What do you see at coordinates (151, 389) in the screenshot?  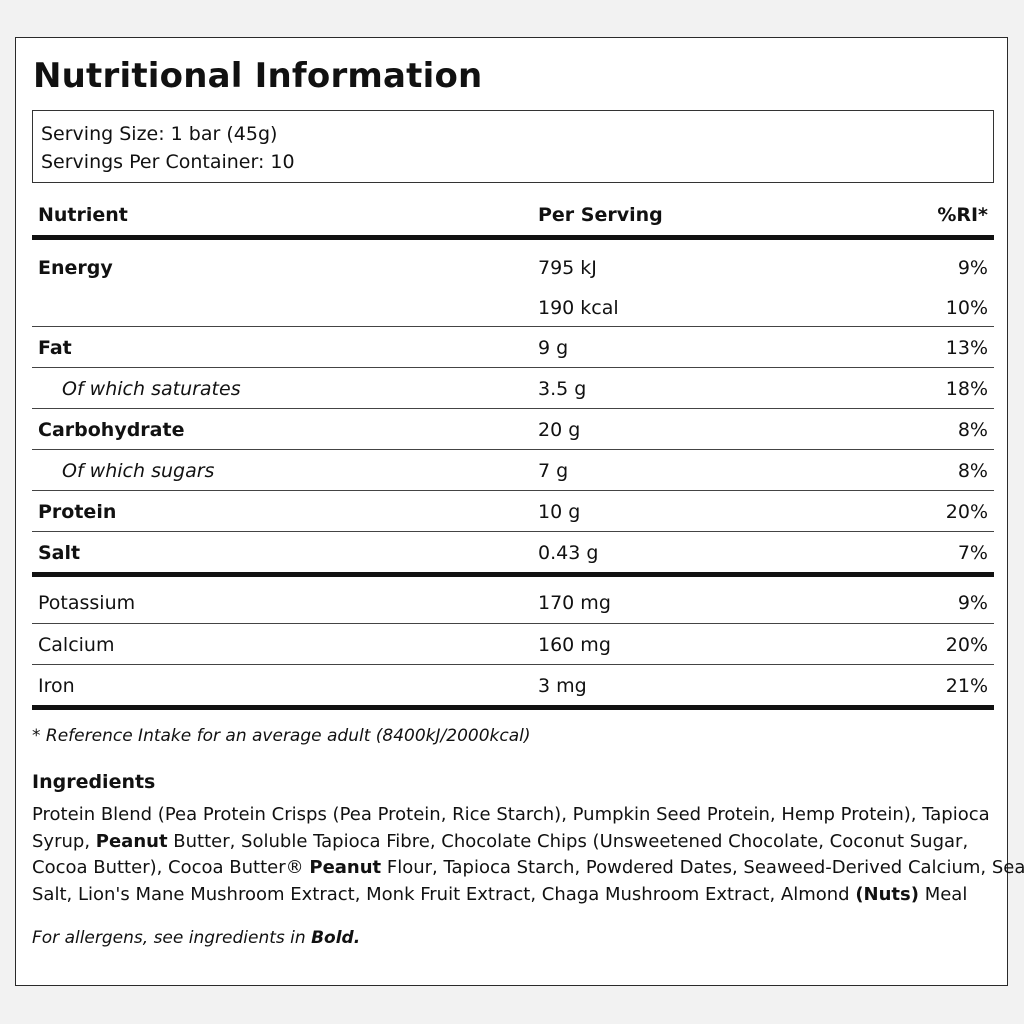 I see `row-nutrient: Of which saturates` at bounding box center [151, 389].